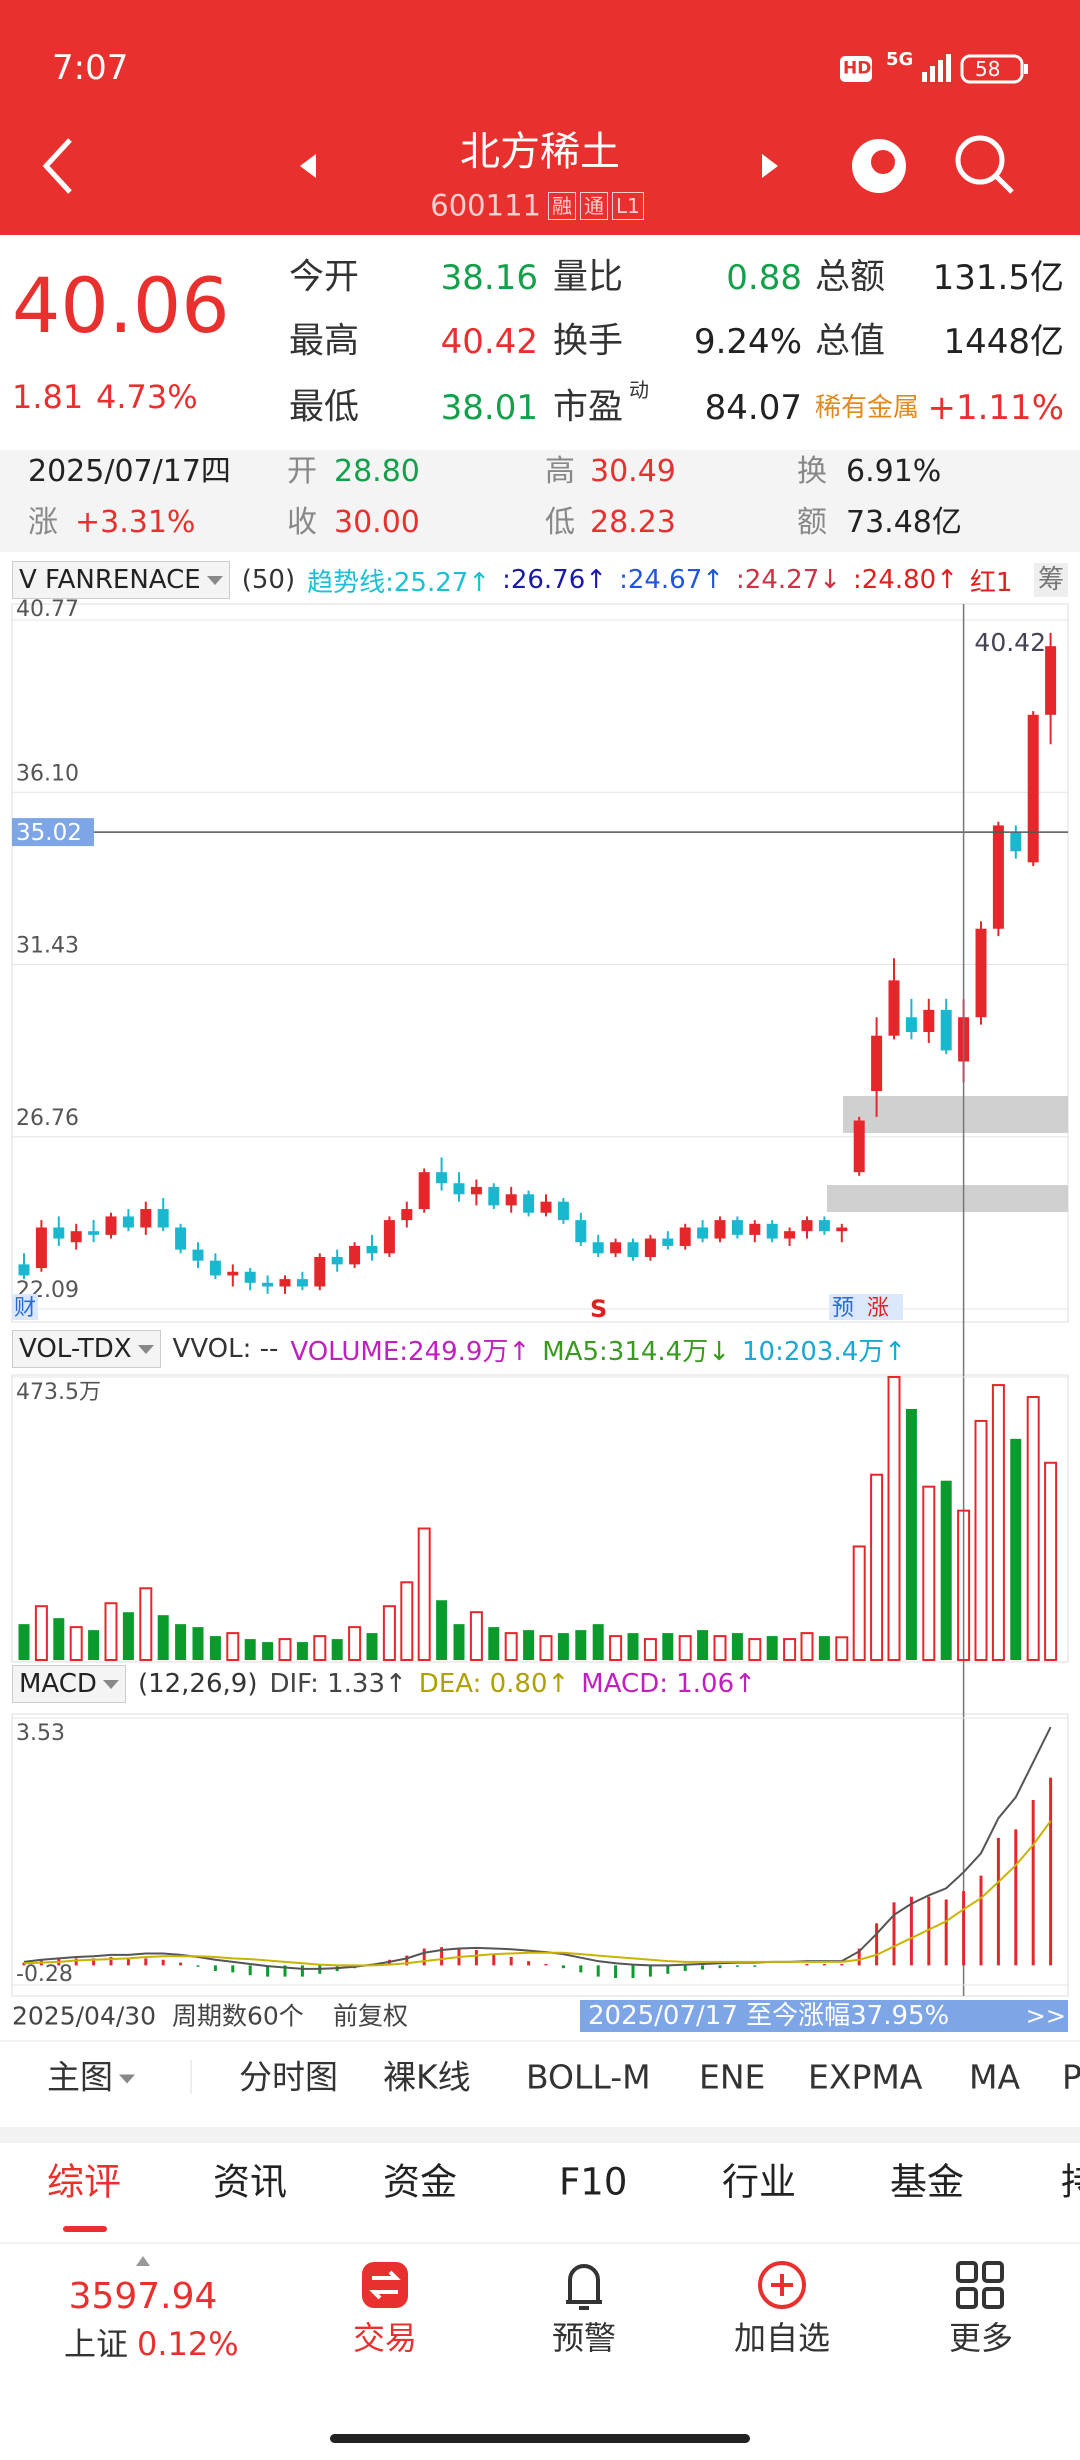  I want to click on section-tab: 资讯, so click(250, 2182).